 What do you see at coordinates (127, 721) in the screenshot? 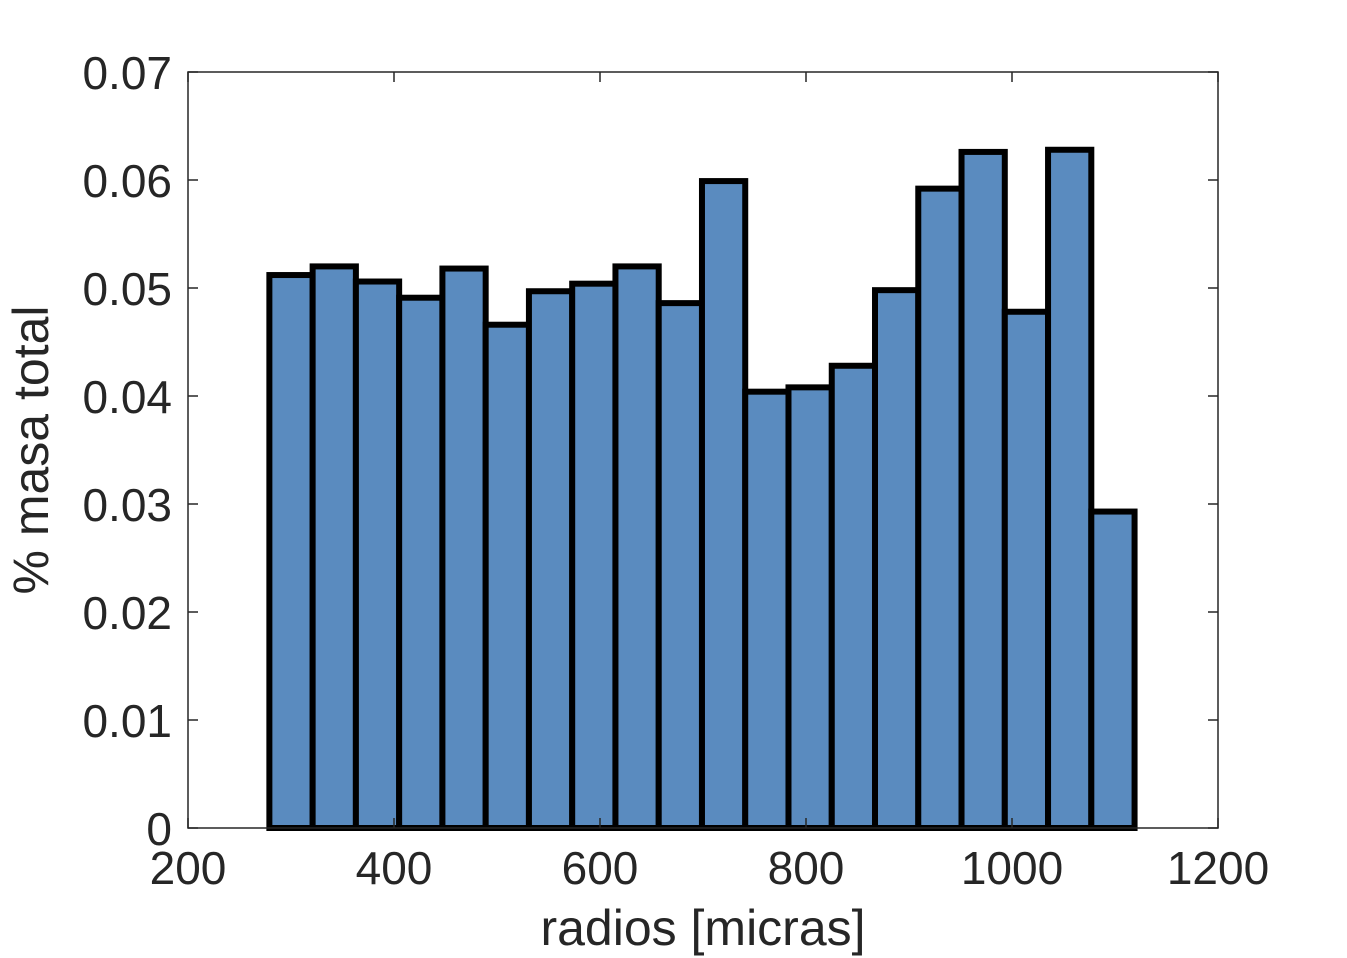
I see `y-tick-label: 0.01` at bounding box center [127, 721].